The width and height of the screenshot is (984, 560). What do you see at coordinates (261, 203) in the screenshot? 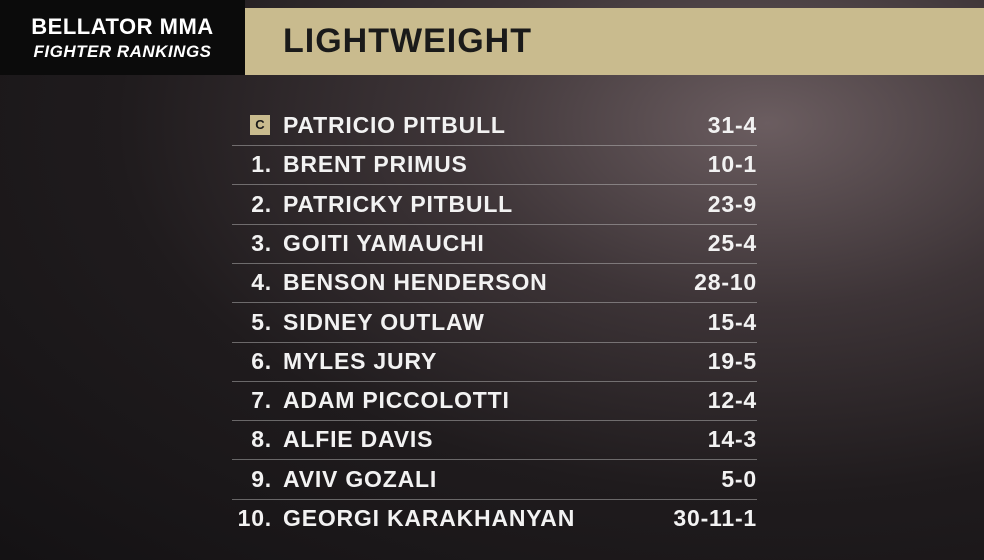
I see `rank: 2.` at bounding box center [261, 203].